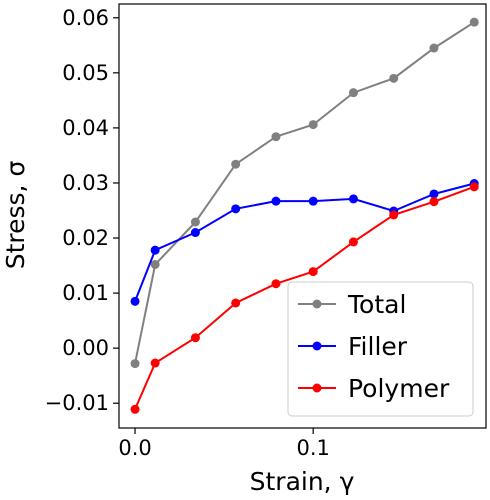 Image resolution: width=490 pixels, height=500 pixels. I want to click on legend-marker-total, so click(317, 304).